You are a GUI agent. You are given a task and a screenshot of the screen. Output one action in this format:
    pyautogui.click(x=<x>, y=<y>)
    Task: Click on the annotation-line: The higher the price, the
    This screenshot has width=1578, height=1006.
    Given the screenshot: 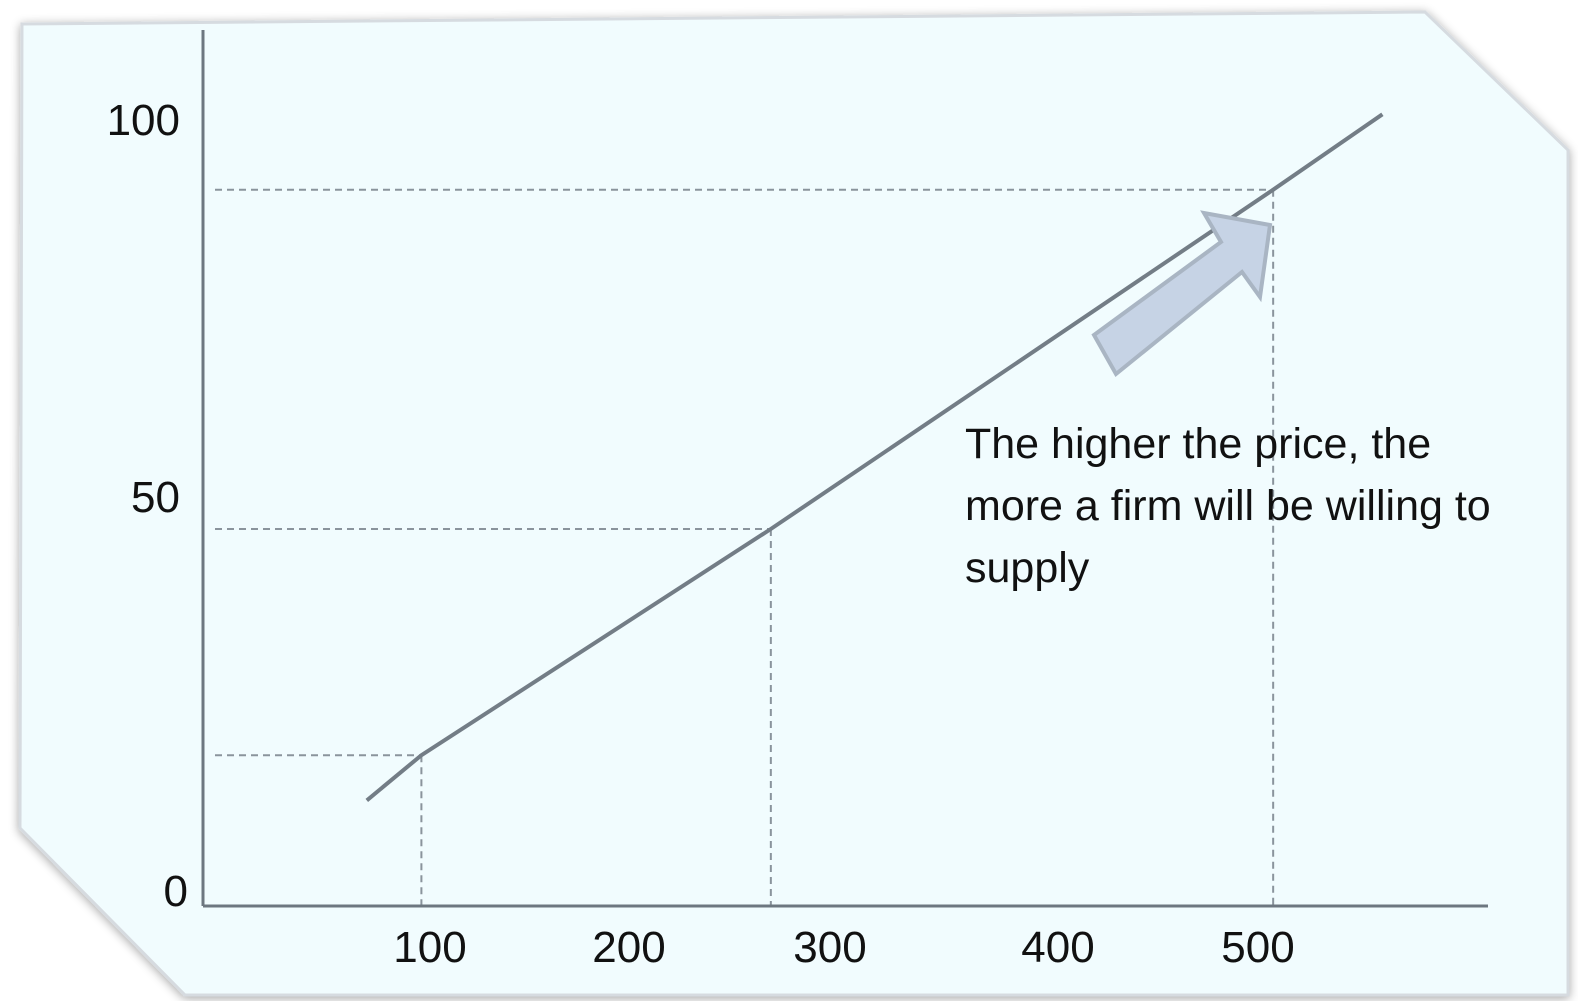 What is the action you would take?
    pyautogui.click(x=1198, y=444)
    